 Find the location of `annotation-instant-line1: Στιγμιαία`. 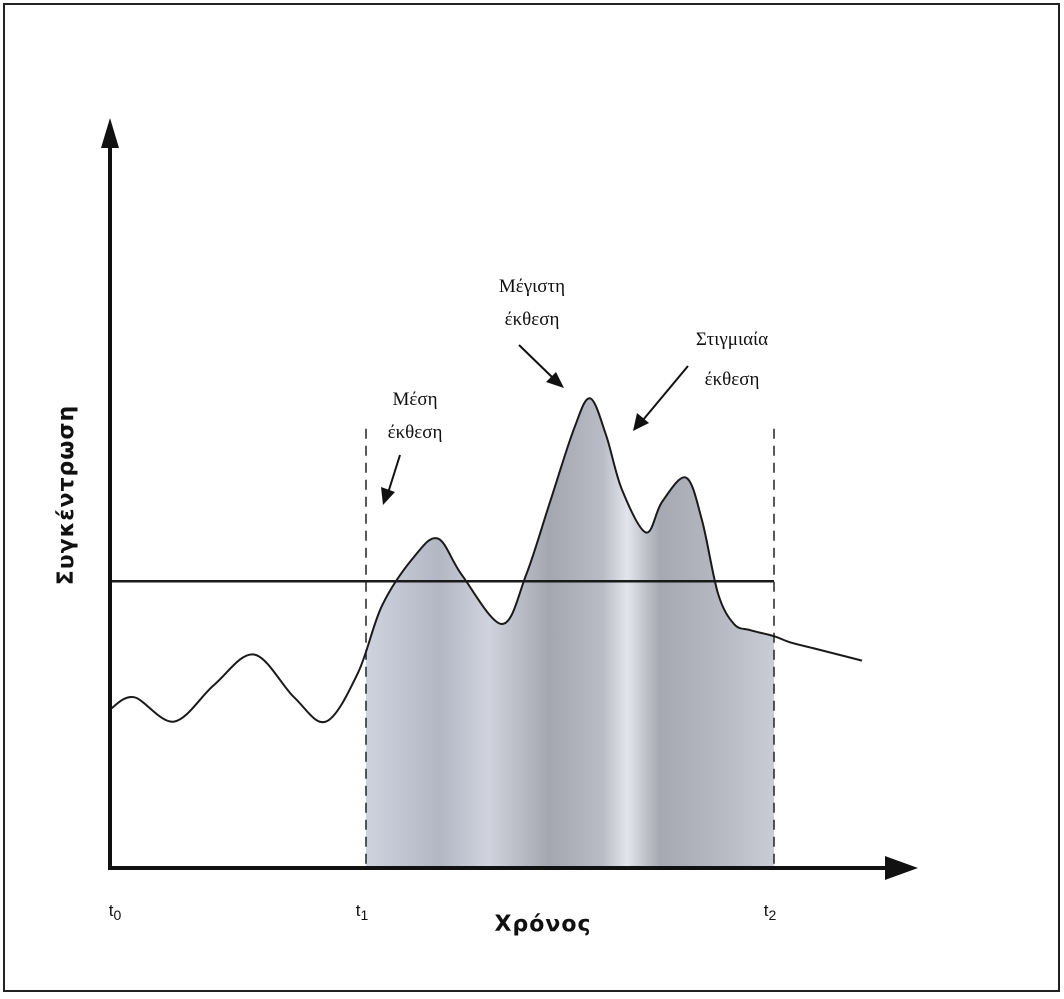

annotation-instant-line1: Στιγμιαία is located at coordinates (732, 339).